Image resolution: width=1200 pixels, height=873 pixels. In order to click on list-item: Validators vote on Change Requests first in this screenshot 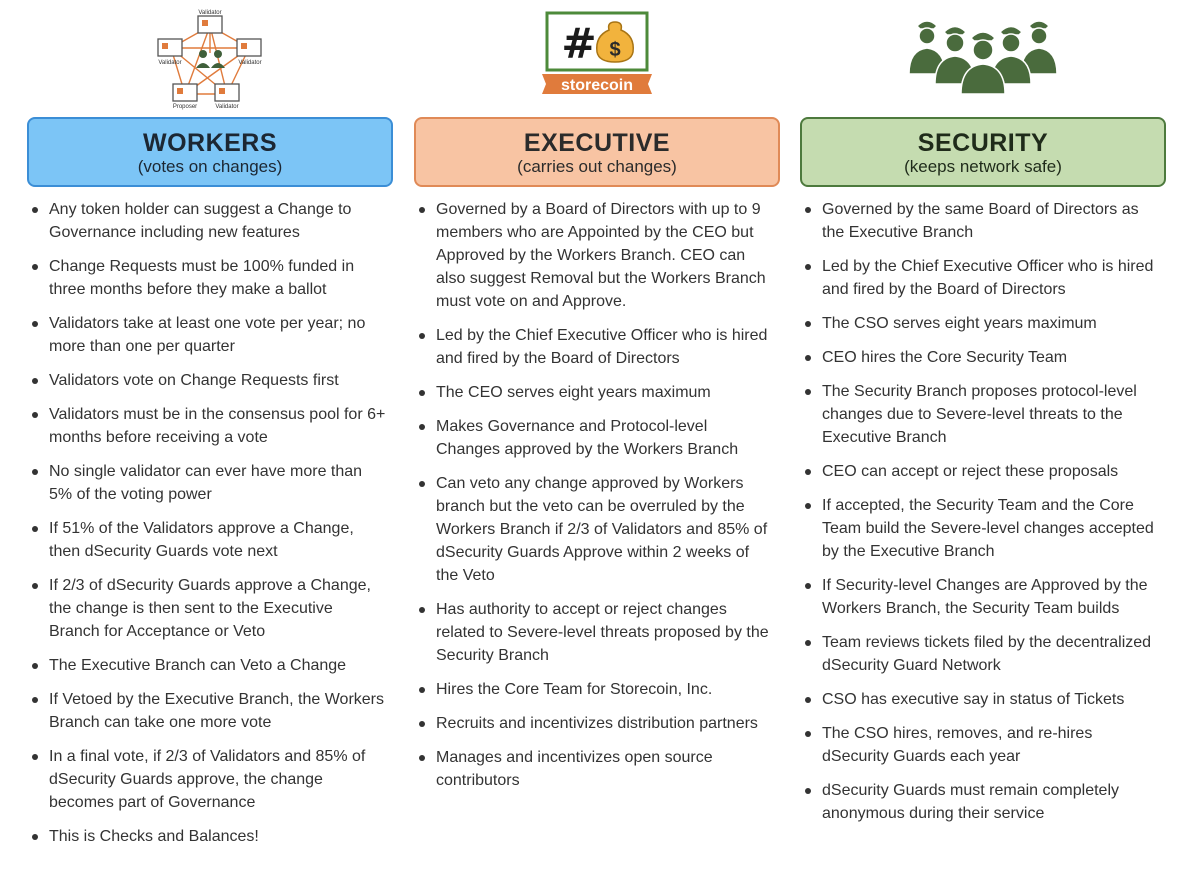, I will do `click(207, 380)`.